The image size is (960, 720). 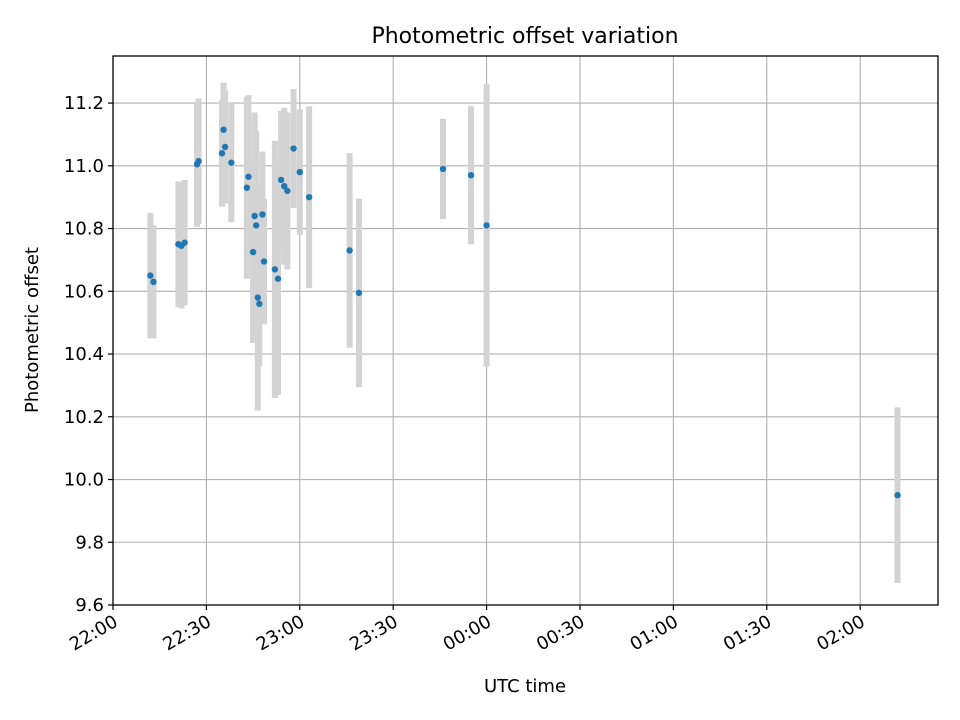 What do you see at coordinates (89, 542) in the screenshot?
I see `y-tick-label: 9.8` at bounding box center [89, 542].